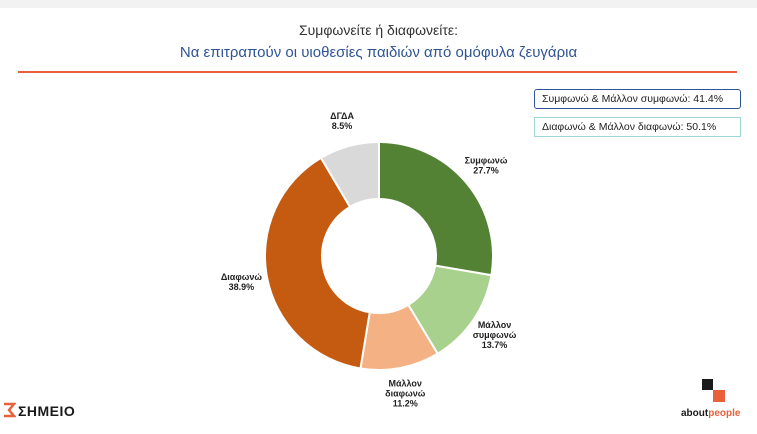  What do you see at coordinates (349, 174) in the screenshot?
I see `slice-dgda` at bounding box center [349, 174].